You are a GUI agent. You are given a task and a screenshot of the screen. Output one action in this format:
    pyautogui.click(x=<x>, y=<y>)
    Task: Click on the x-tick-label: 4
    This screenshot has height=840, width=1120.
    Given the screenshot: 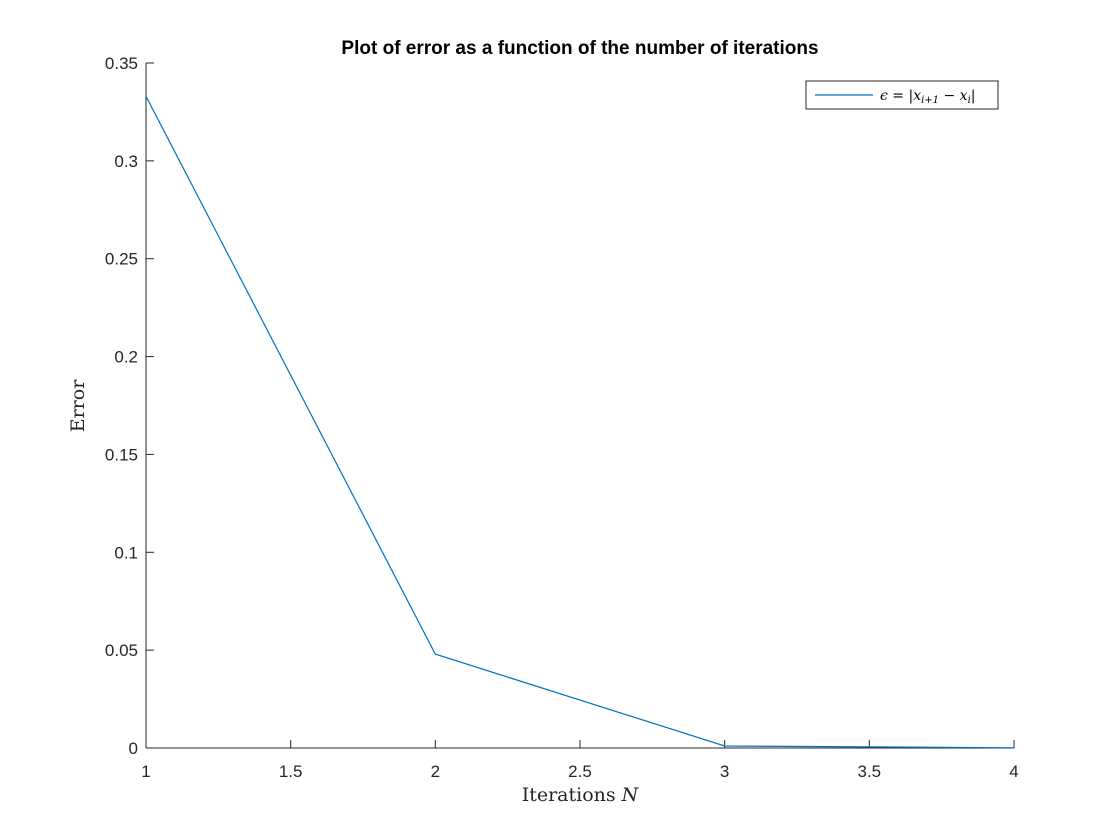 What is the action you would take?
    pyautogui.click(x=1013, y=771)
    